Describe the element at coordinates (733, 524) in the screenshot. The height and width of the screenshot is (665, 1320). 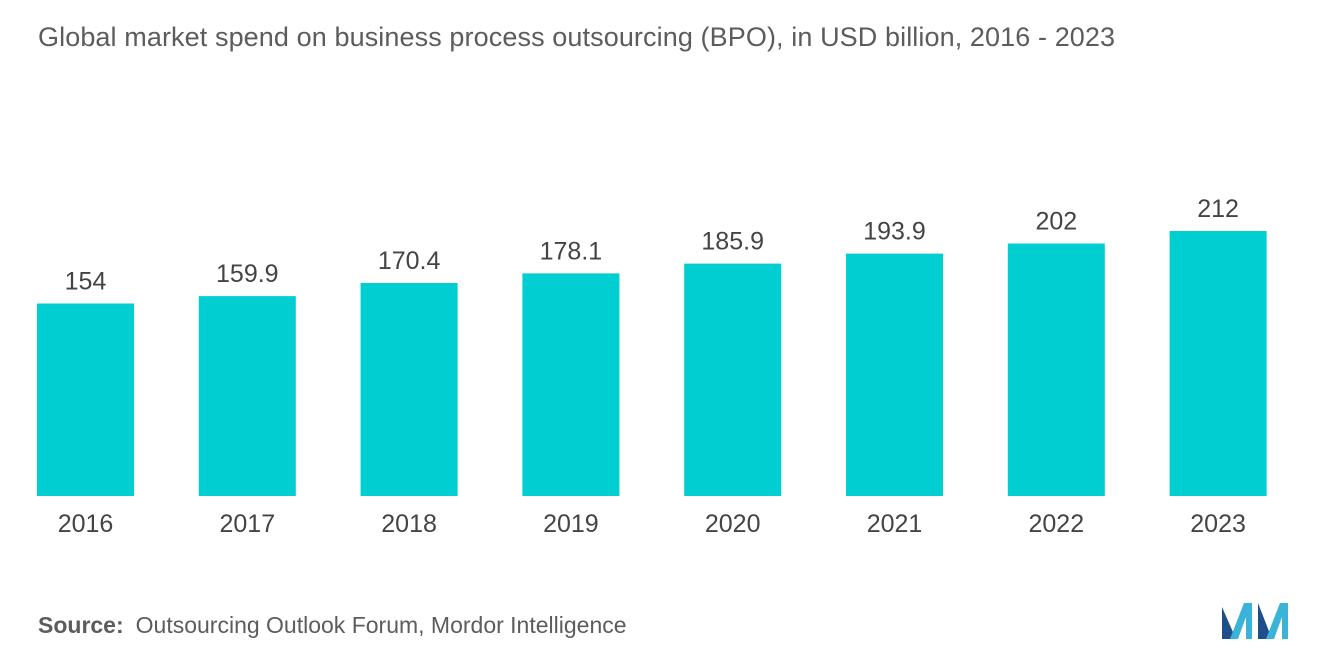
I see `x-tick-label-2020: 2020` at that location.